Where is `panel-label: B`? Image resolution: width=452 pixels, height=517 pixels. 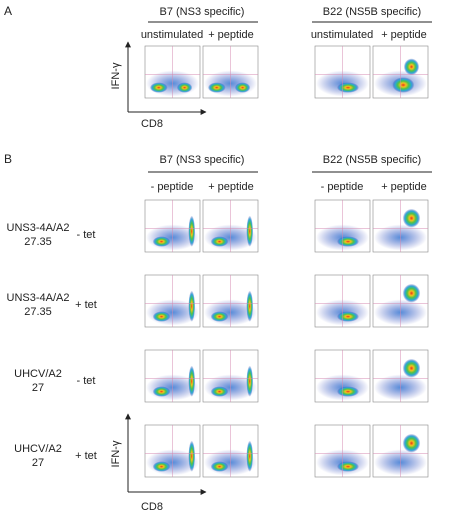 panel-label: B is located at coordinates (8, 159).